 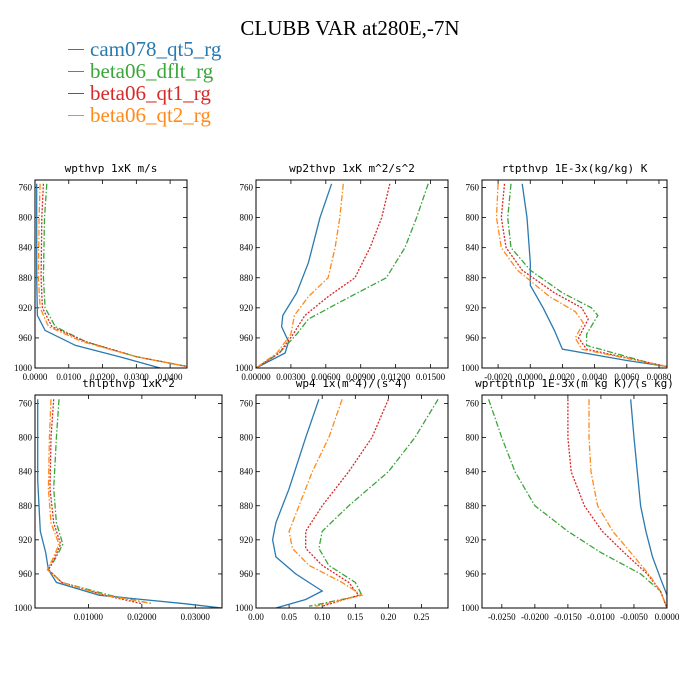 What do you see at coordinates (152, 71) in the screenshot?
I see `legend-label: beta06_dflt_rg` at bounding box center [152, 71].